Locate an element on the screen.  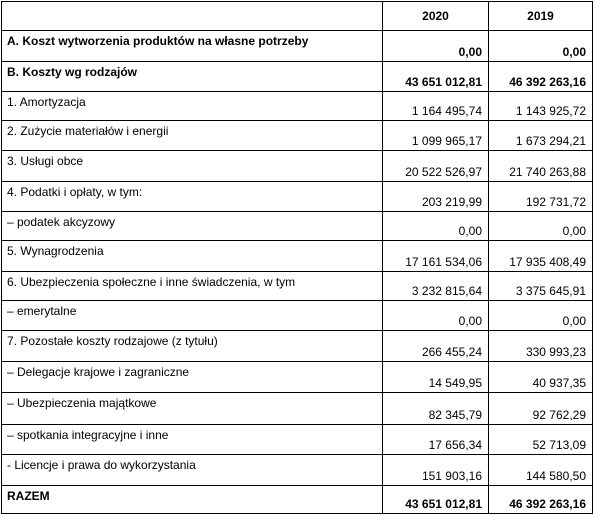
value-2019: 192 731,72 is located at coordinates (540, 196).